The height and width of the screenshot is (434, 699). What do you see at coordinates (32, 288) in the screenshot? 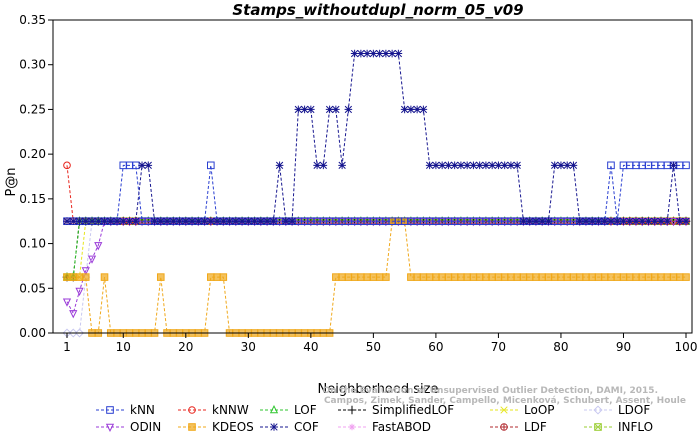
I see `y-tick-label: 0.05` at bounding box center [32, 288].